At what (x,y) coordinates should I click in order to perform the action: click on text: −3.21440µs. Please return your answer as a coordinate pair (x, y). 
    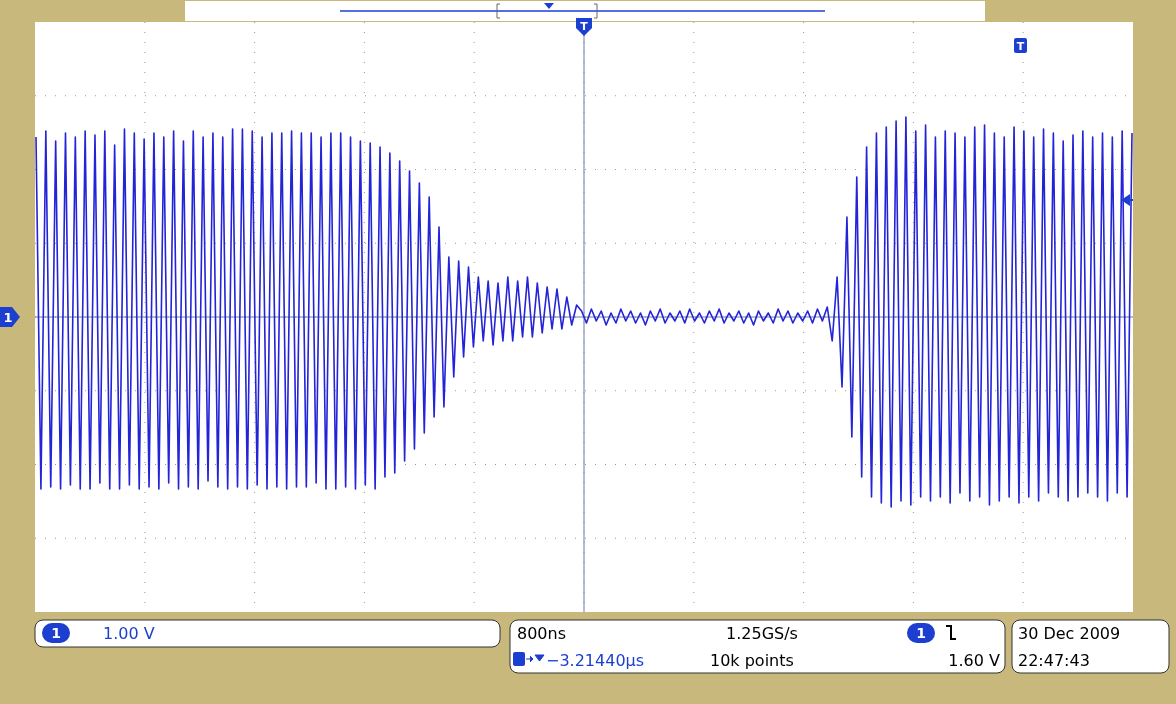
    Looking at the image, I should click on (595, 660).